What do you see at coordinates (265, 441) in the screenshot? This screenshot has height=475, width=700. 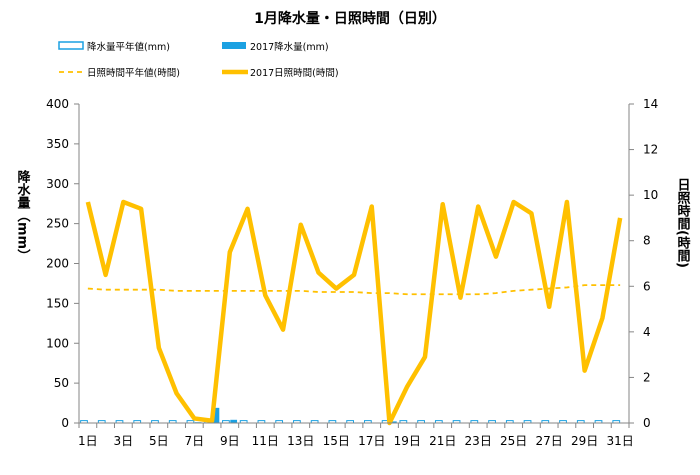 I see `x-tick-label: 11日` at bounding box center [265, 441].